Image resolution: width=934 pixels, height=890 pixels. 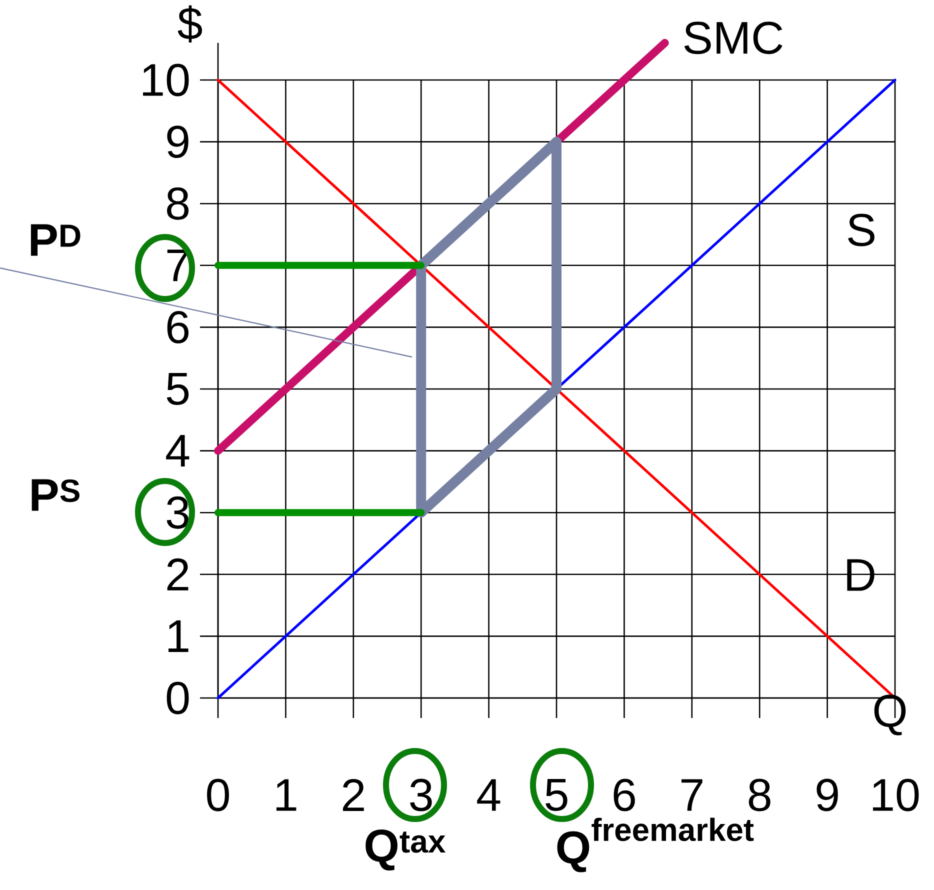 I want to click on x-tick-label: 8, so click(x=759, y=795).